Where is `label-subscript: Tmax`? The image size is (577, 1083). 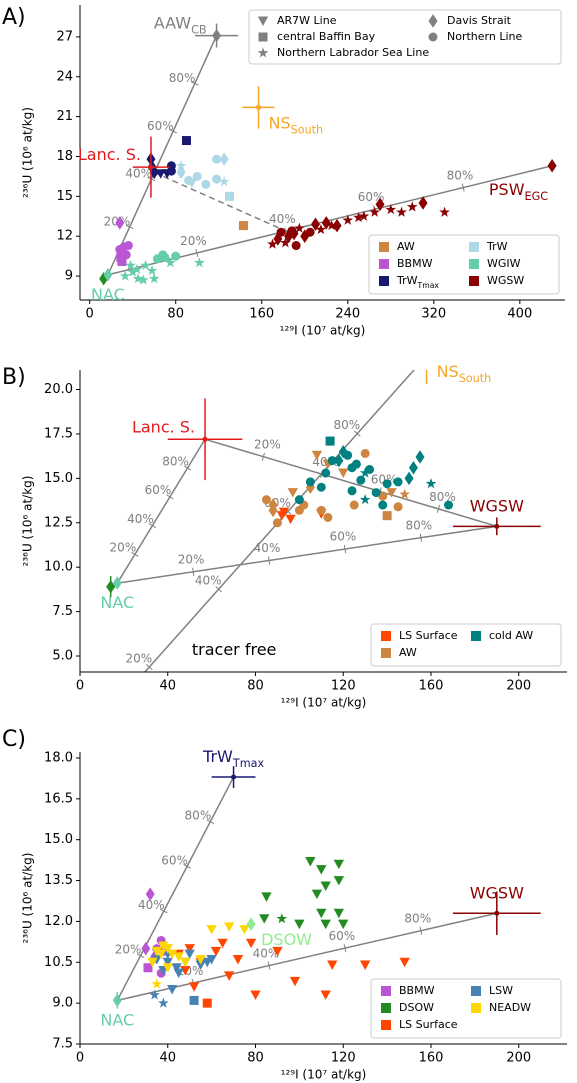 label-subscript: Tmax is located at coordinates (248, 763).